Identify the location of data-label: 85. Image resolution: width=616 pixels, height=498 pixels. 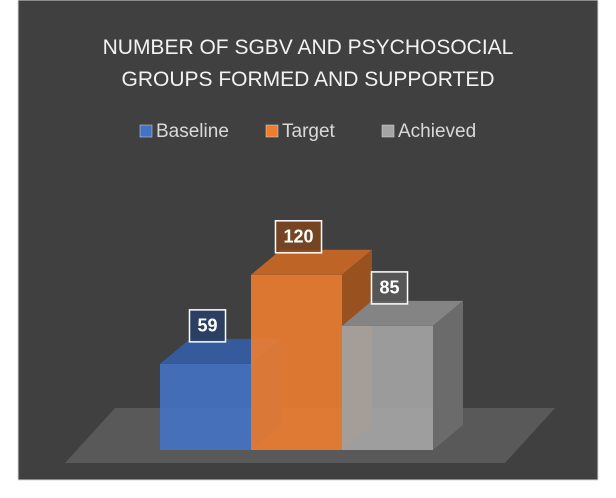
(389, 288).